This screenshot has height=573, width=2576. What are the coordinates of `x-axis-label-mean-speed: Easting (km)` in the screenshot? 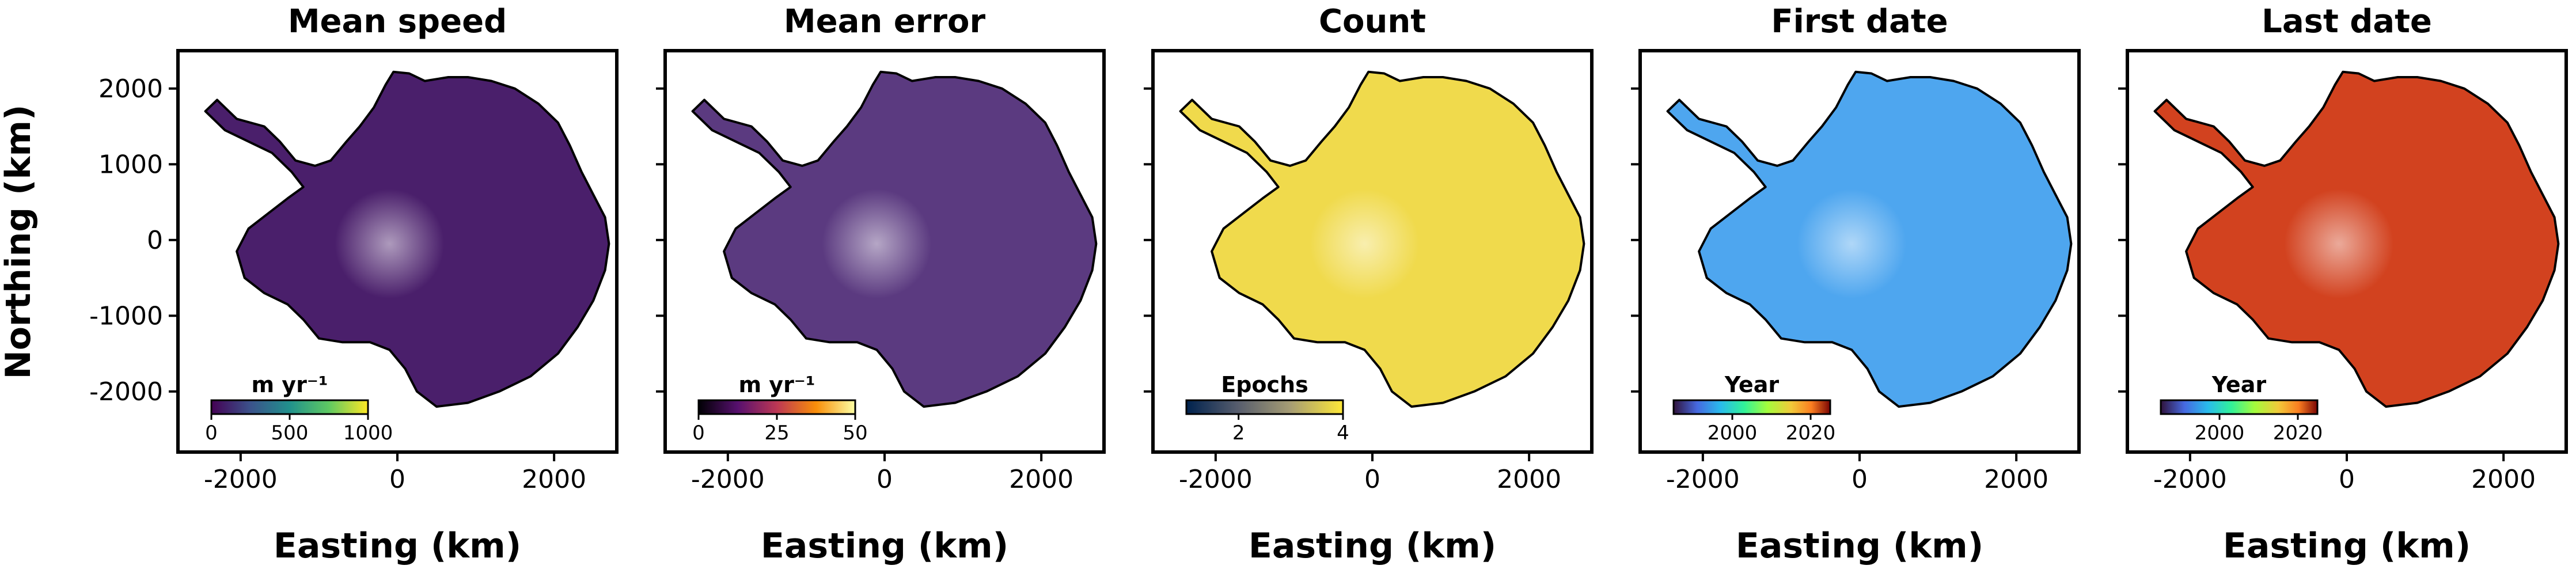 It's located at (397, 546).